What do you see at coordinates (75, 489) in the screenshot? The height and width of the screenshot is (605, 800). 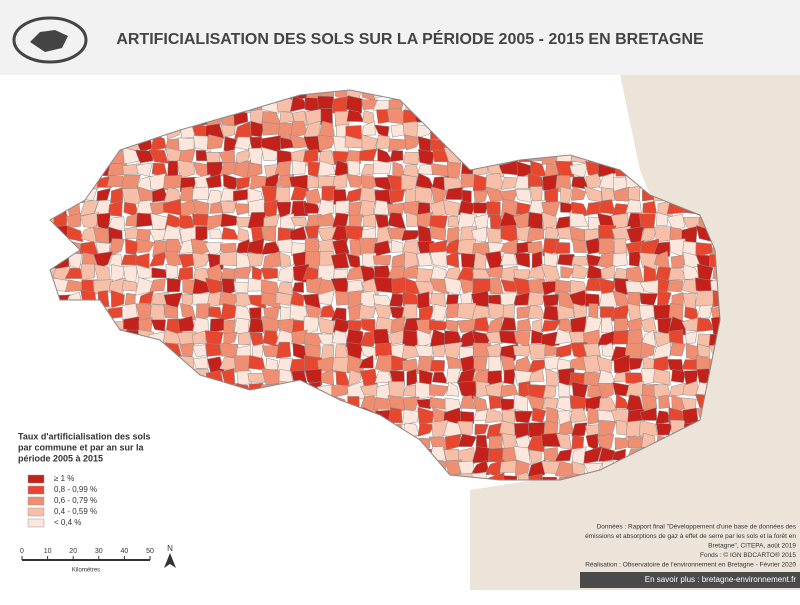 I see `legend-label: 0,8 - 0,99 %` at bounding box center [75, 489].